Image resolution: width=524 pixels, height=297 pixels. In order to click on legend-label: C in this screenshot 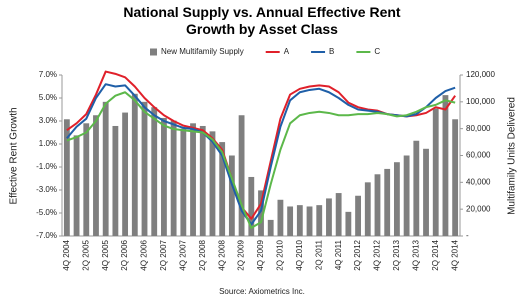, I will do `click(377, 51)`.